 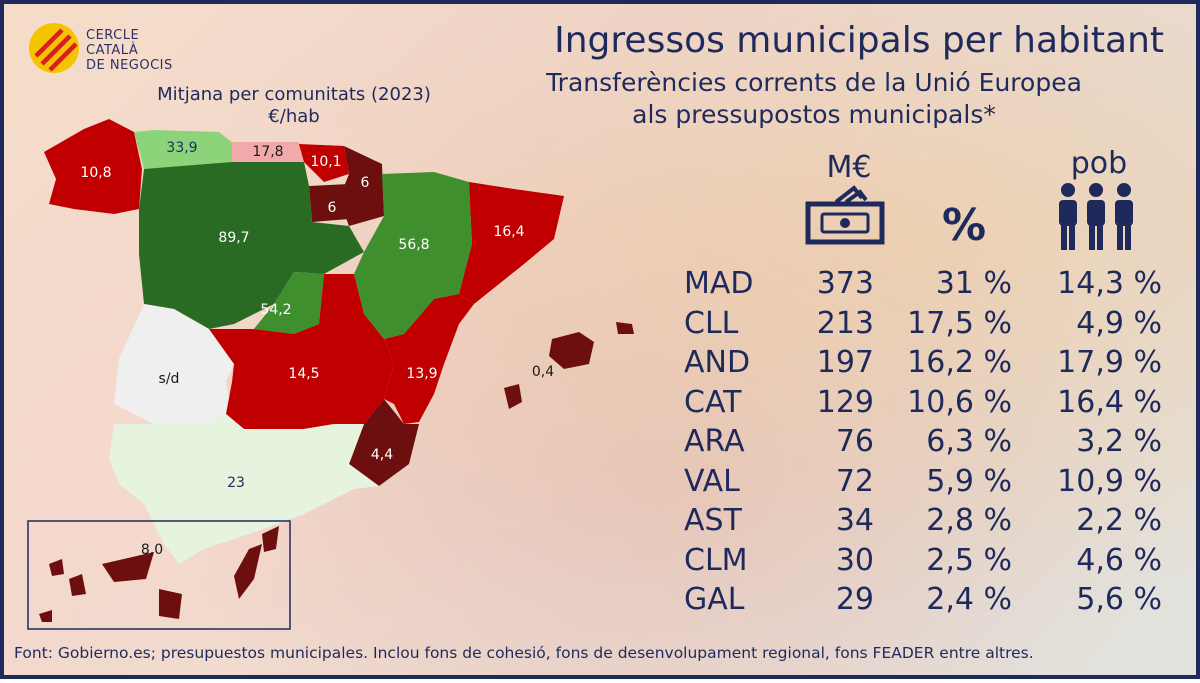 I want to click on map-label-and: 23, so click(x=236, y=483).